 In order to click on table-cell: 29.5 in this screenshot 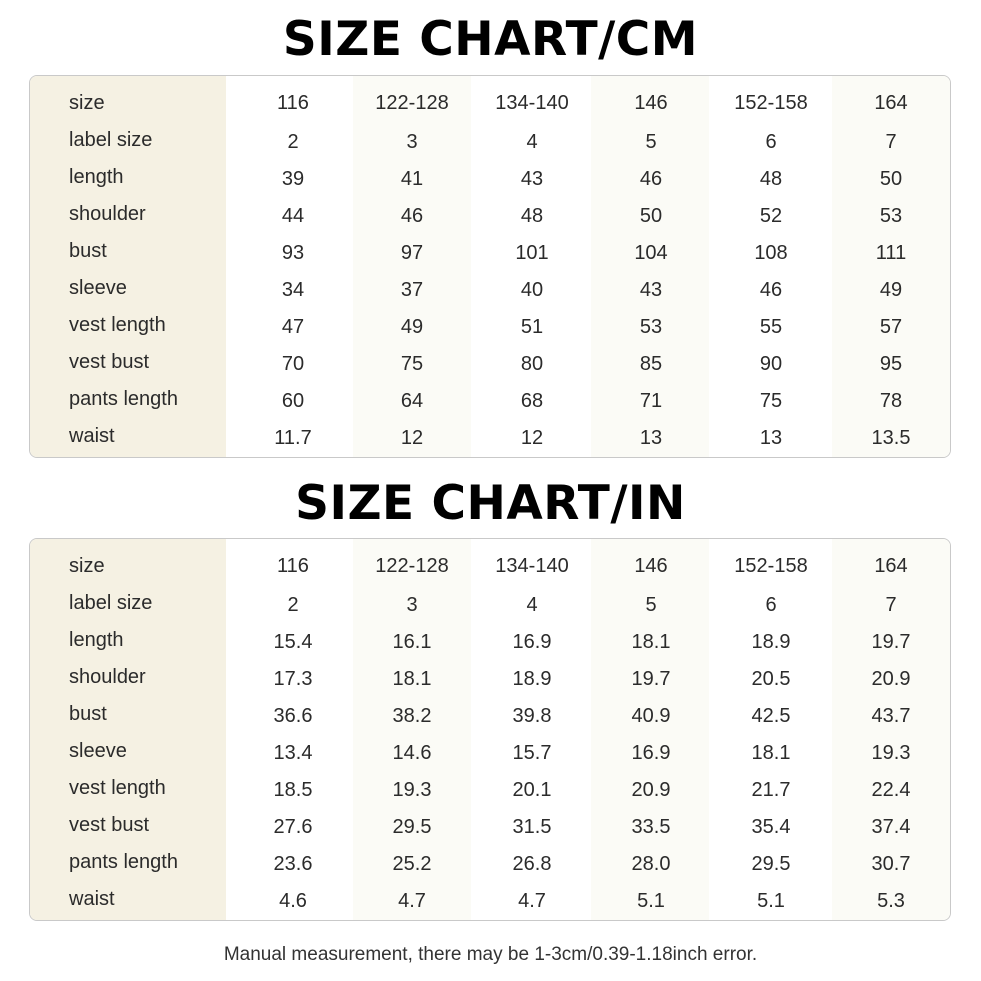, I will do `click(771, 864)`.